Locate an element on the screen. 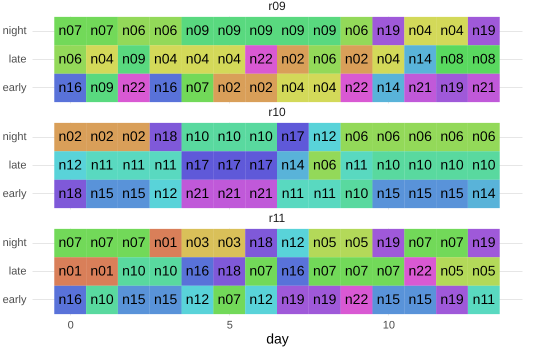 This screenshot has width=538, height=353. text: n08 is located at coordinates (484, 58).